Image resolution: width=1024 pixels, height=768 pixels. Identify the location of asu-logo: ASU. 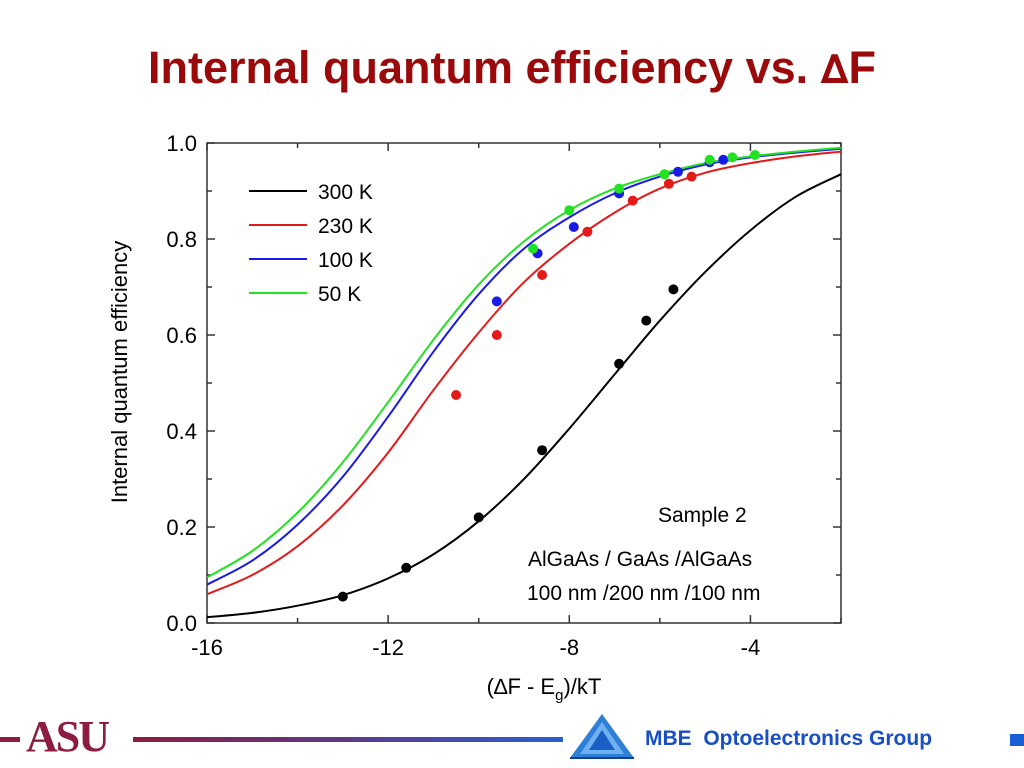
(68, 736).